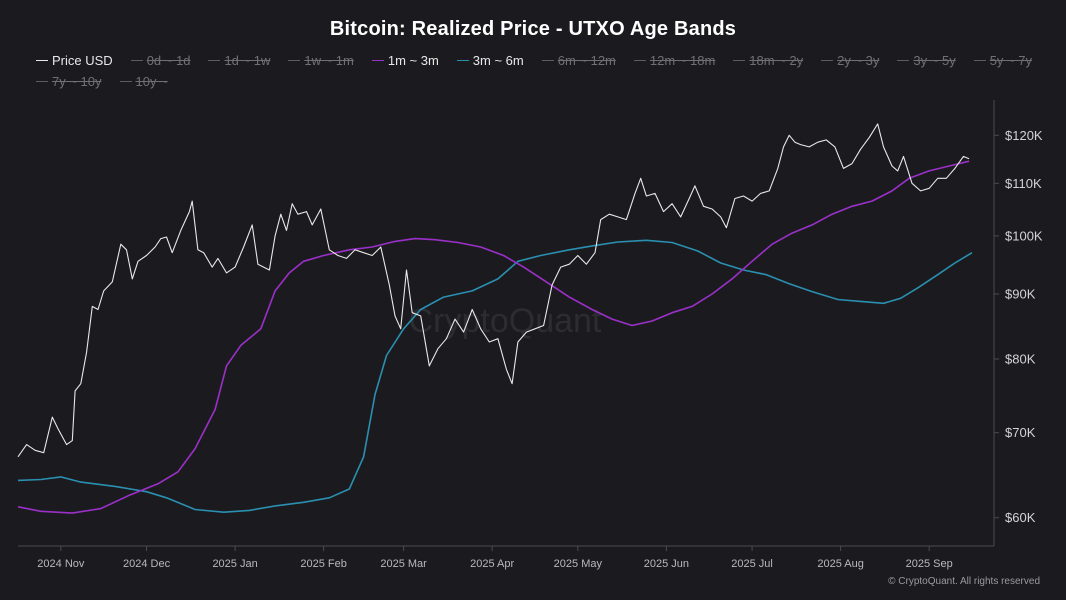 This screenshot has height=600, width=1066. I want to click on legend-label: 0d ~ 1d, so click(168, 60).